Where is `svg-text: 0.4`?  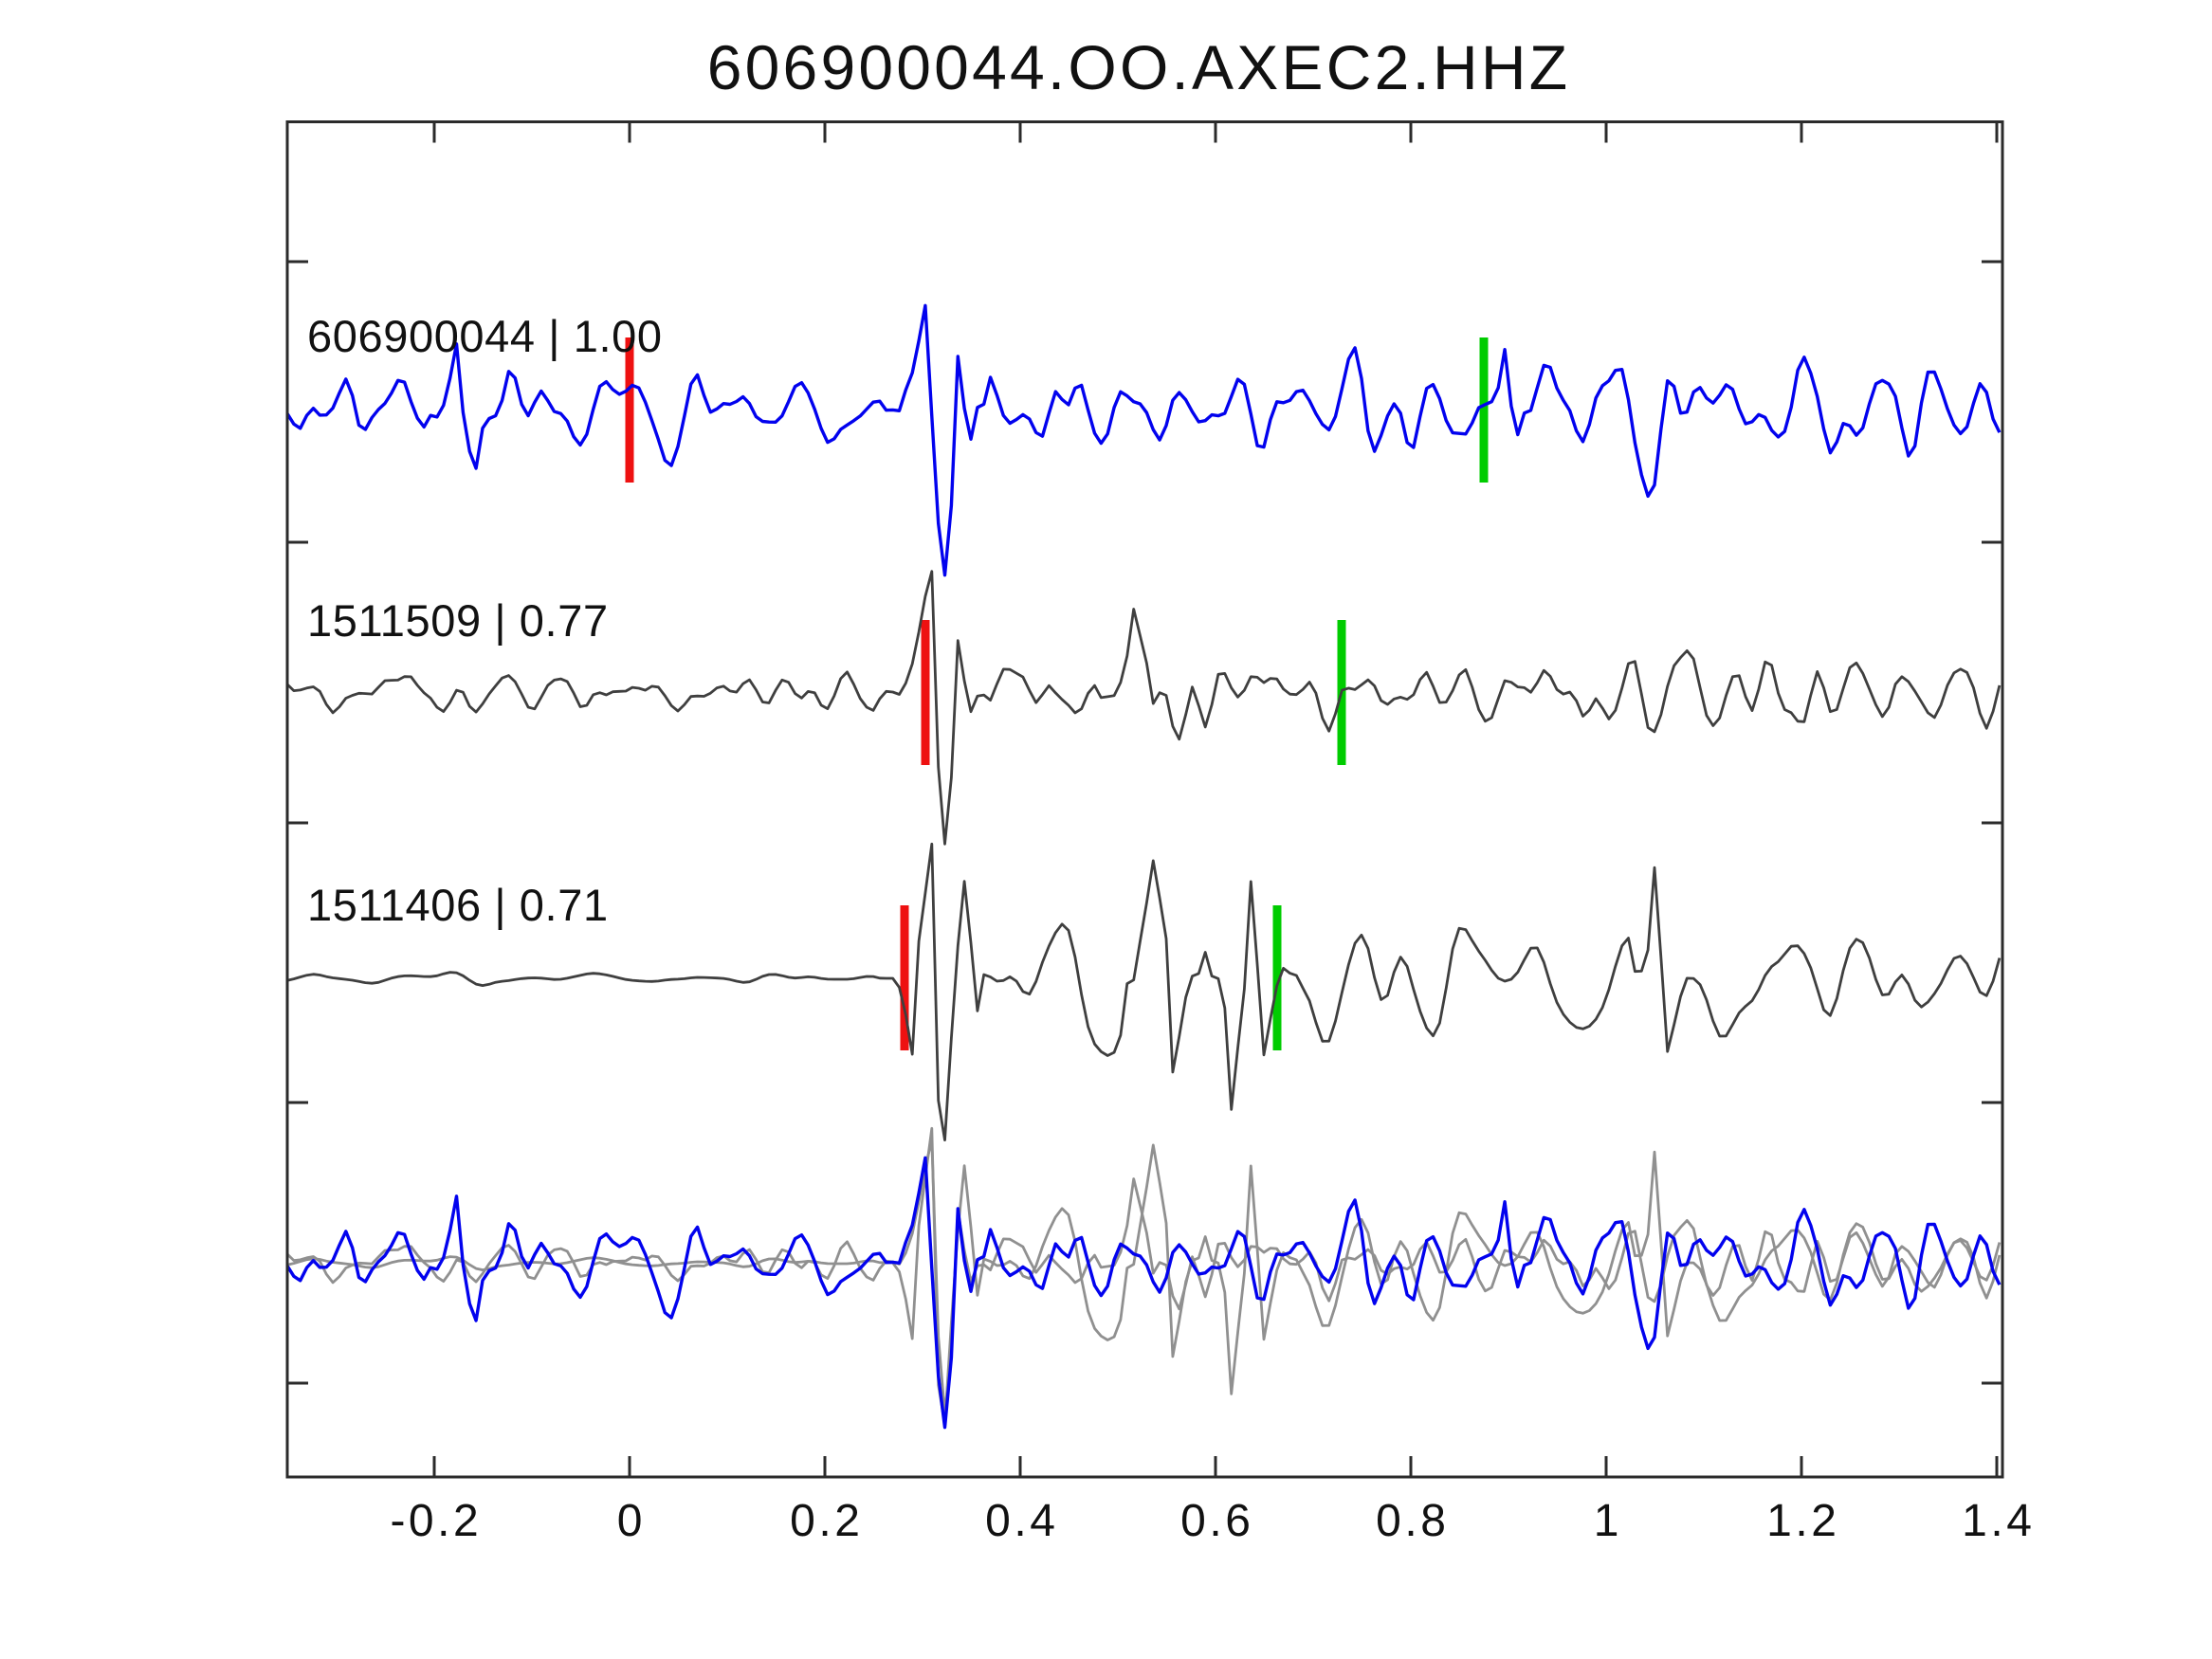 svg-text: 0.4 is located at coordinates (1021, 1521).